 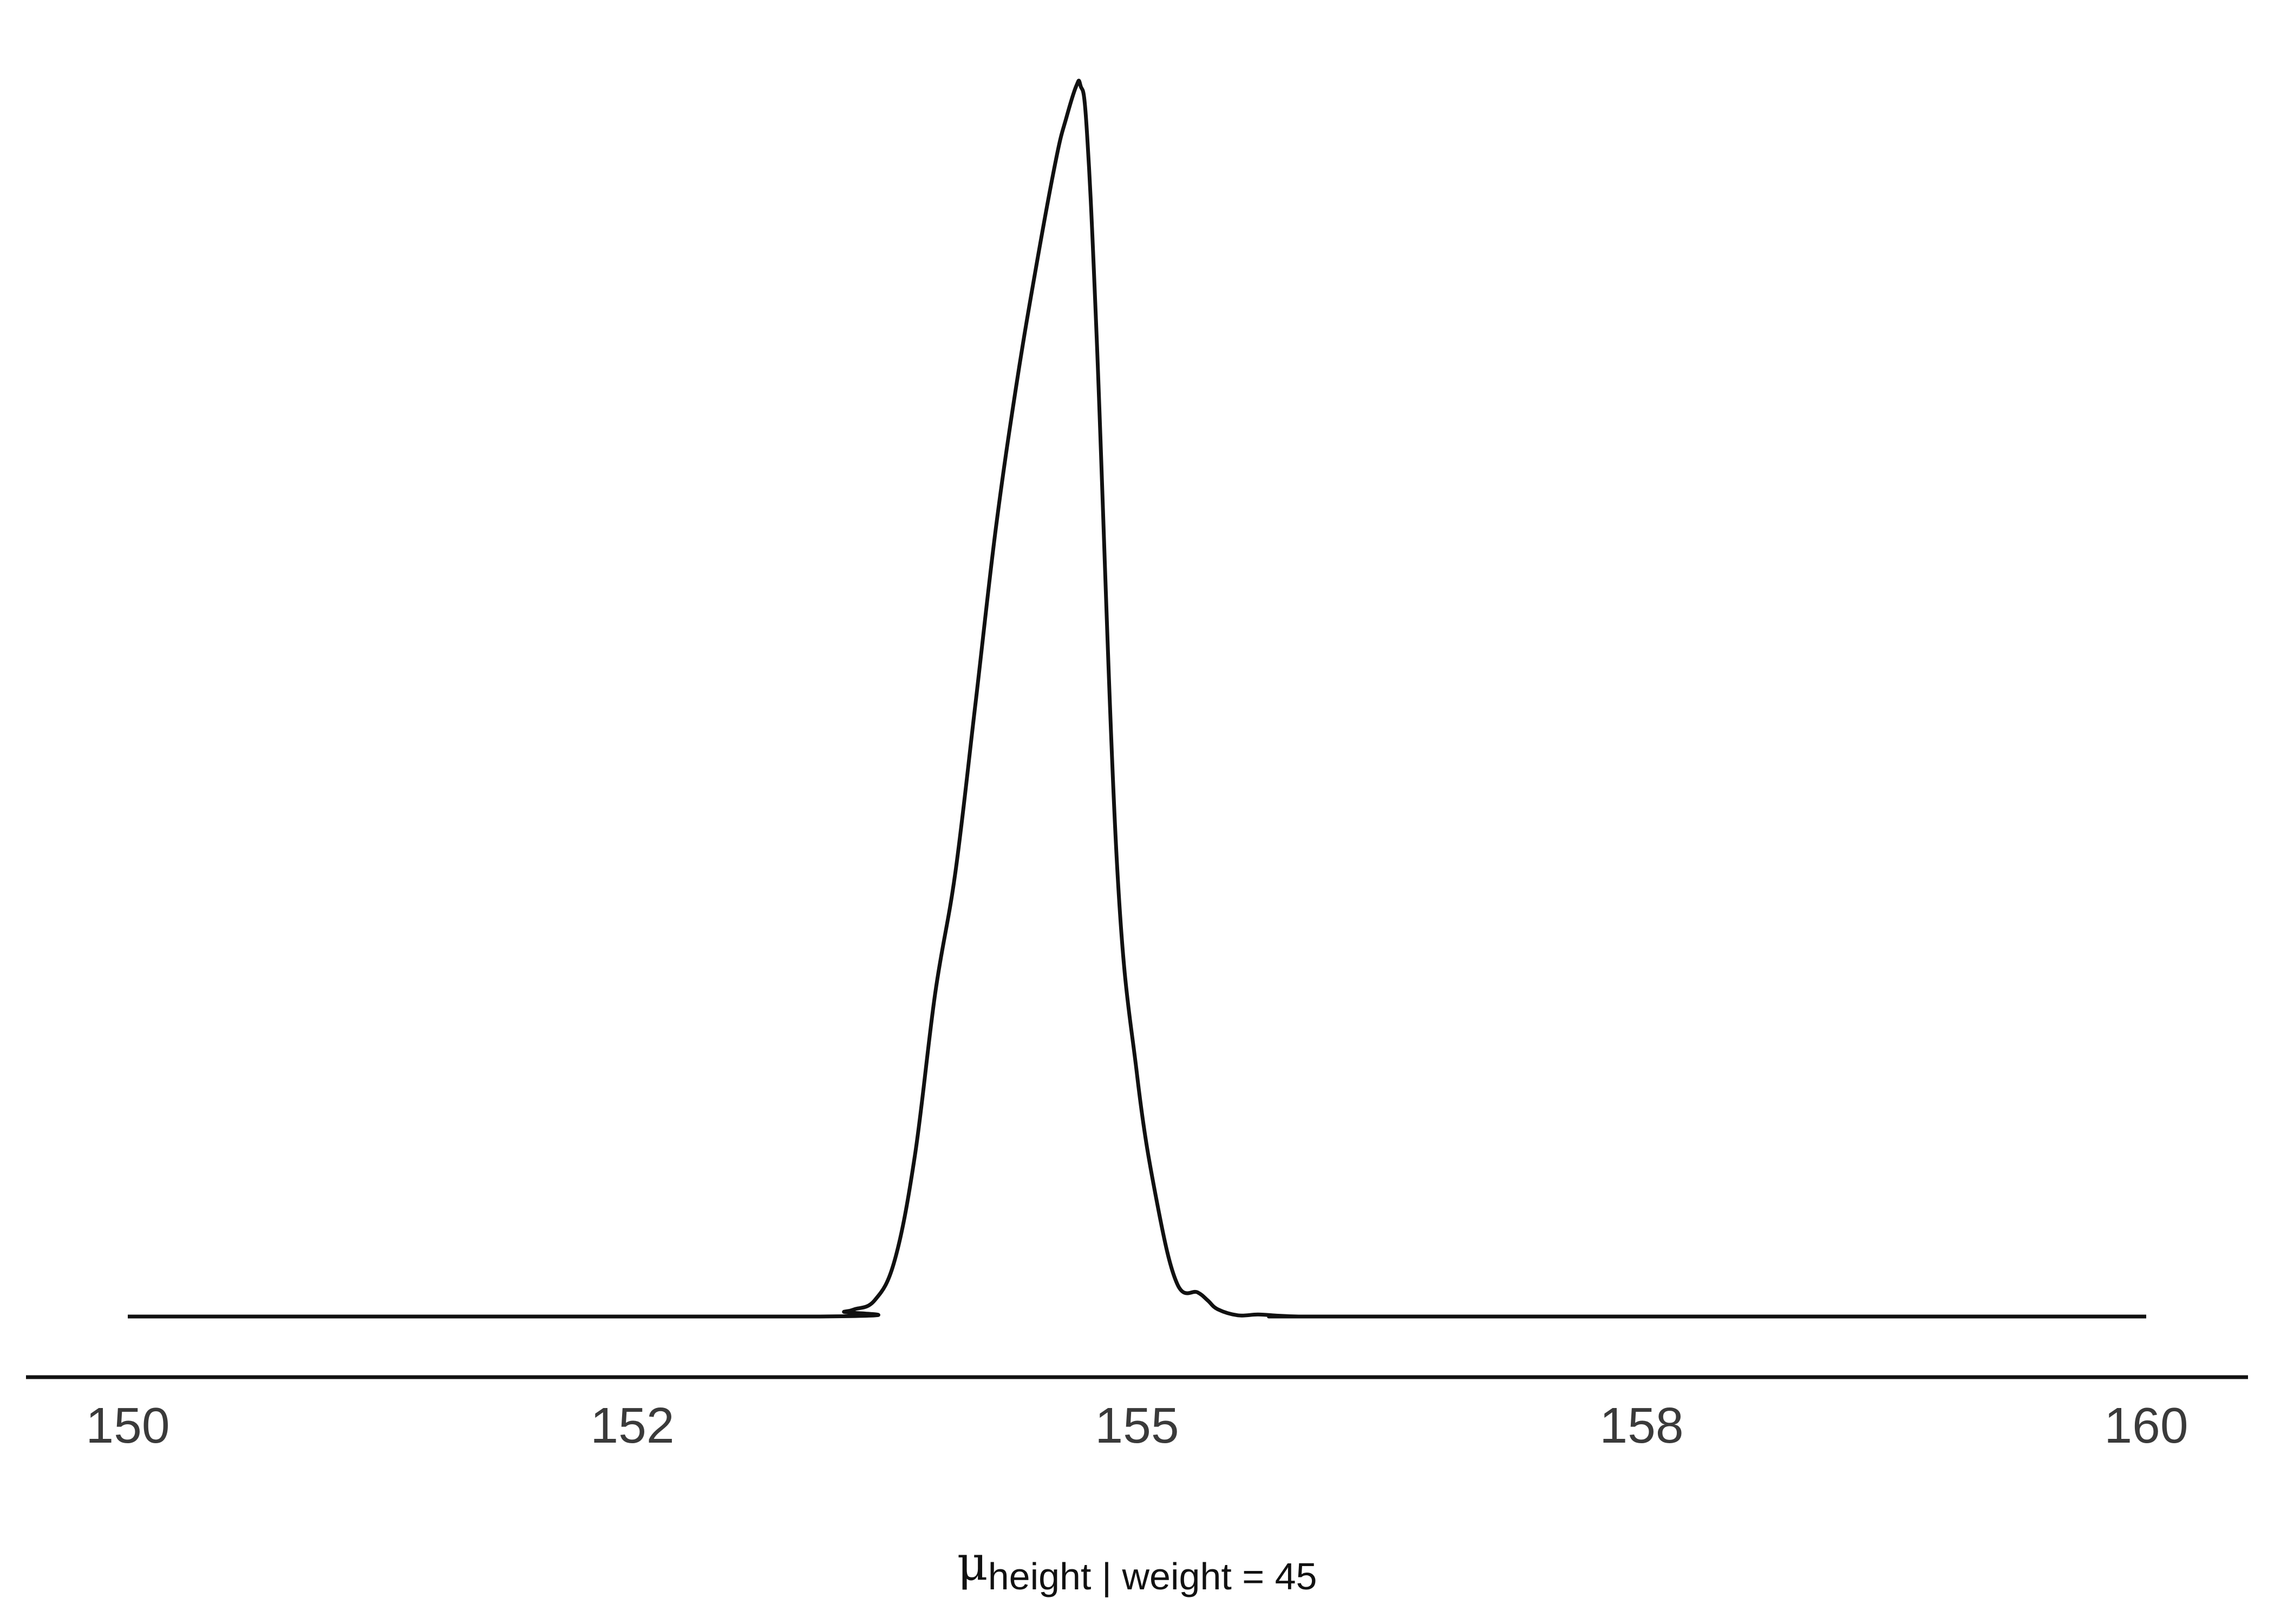 I want to click on x-axis: 150 152 155 158 160, so click(x=1137, y=1414).